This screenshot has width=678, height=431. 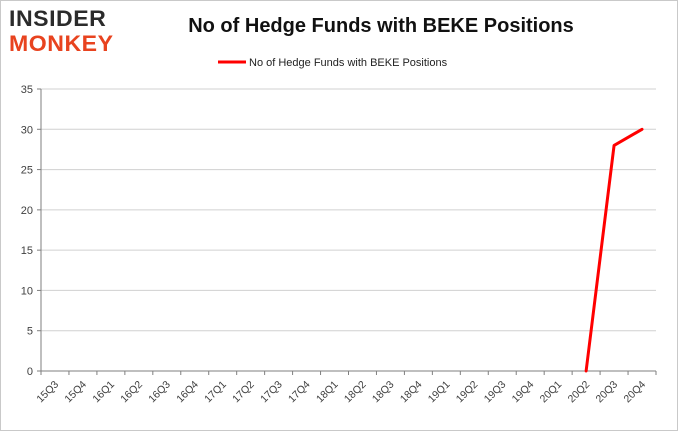 What do you see at coordinates (381, 26) in the screenshot?
I see `chart-title: No of Hedge Funds with BEKE Positions` at bounding box center [381, 26].